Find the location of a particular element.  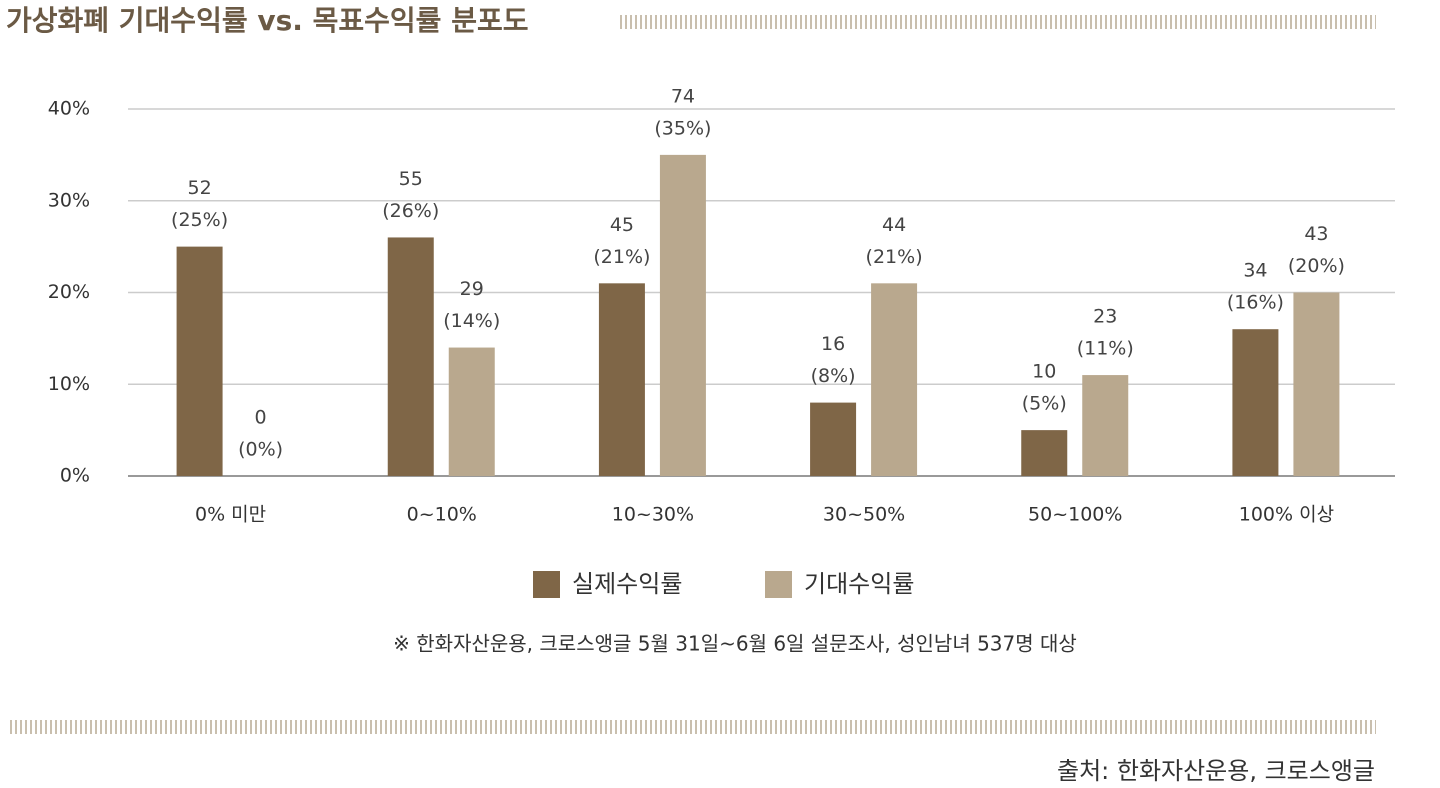

source: 출처: 한화자산운용, 크로스앵글 is located at coordinates (1216, 771).